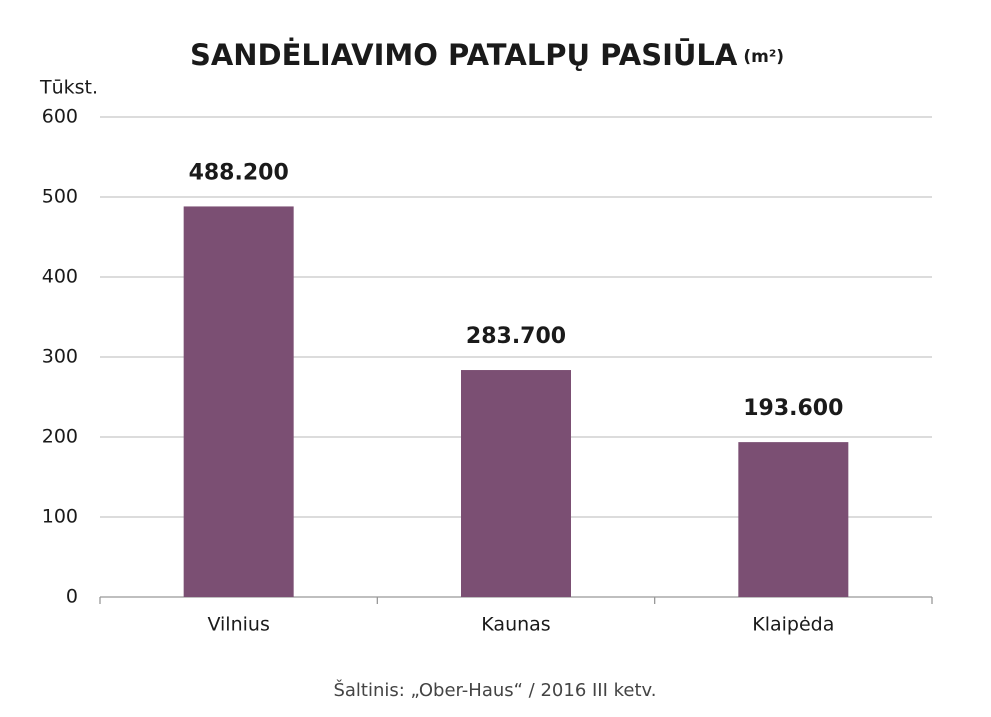  What do you see at coordinates (60, 117) in the screenshot?
I see `y-tick-label: 600` at bounding box center [60, 117].